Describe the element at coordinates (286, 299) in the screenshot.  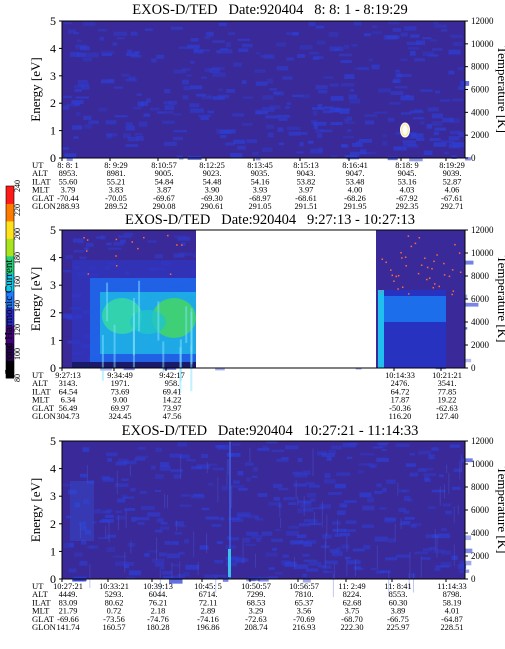
I see `panel-2-data-gap` at that location.